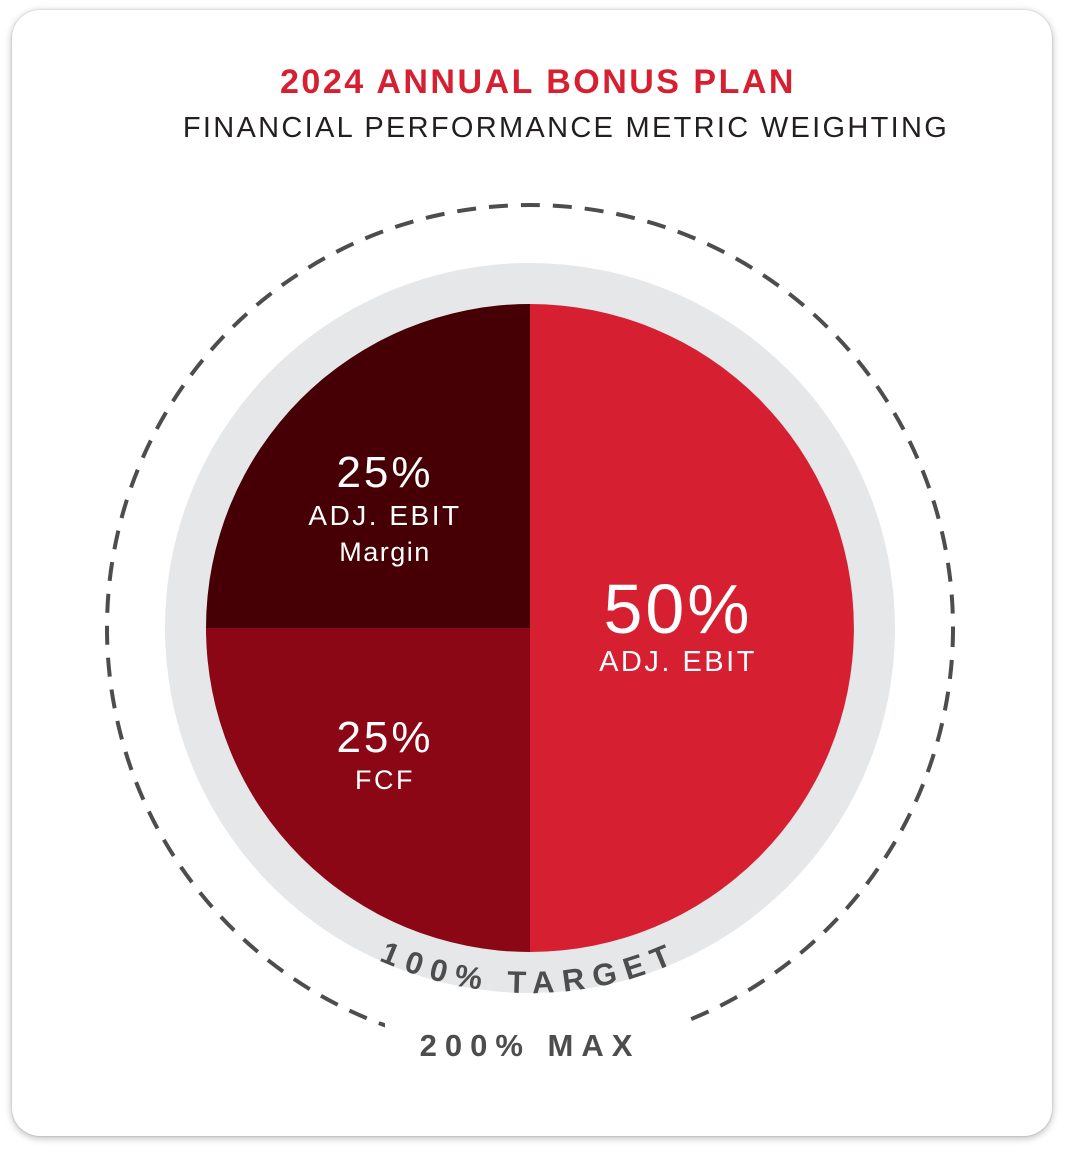  What do you see at coordinates (538, 82) in the screenshot?
I see `chart-title: 2024 ANNUAL BONUS PLAN` at bounding box center [538, 82].